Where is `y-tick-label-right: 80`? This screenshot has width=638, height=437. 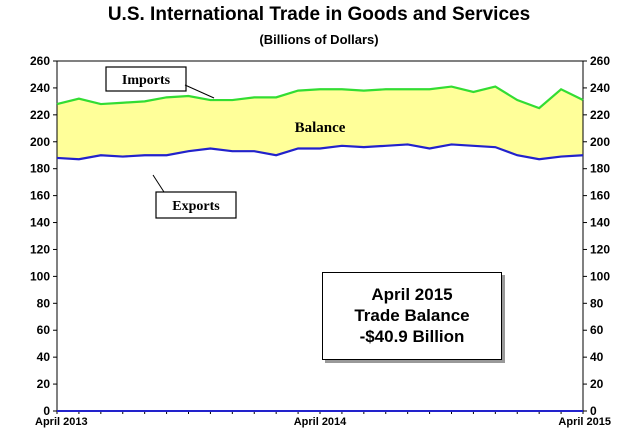 y-tick-label-right: 80 is located at coordinates (597, 303).